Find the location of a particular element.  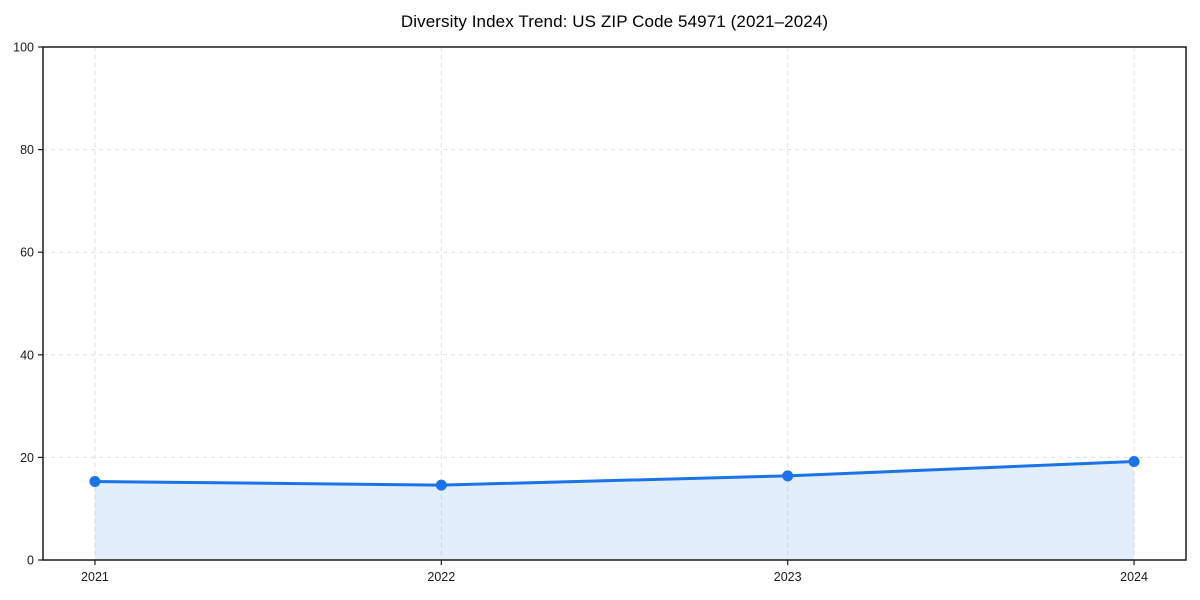

x-tick-label: 2023 is located at coordinates (788, 577).